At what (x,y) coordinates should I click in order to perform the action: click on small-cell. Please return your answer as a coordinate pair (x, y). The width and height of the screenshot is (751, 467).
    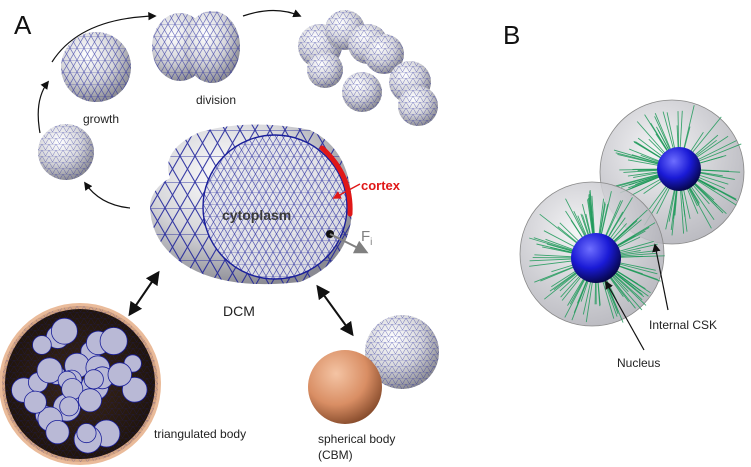
    Looking at the image, I should click on (66, 152).